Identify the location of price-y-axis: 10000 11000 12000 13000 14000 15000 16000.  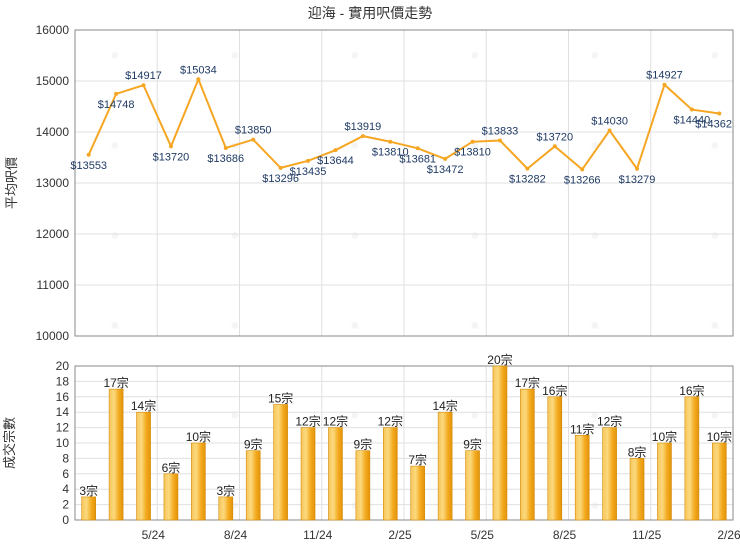
(53, 183).